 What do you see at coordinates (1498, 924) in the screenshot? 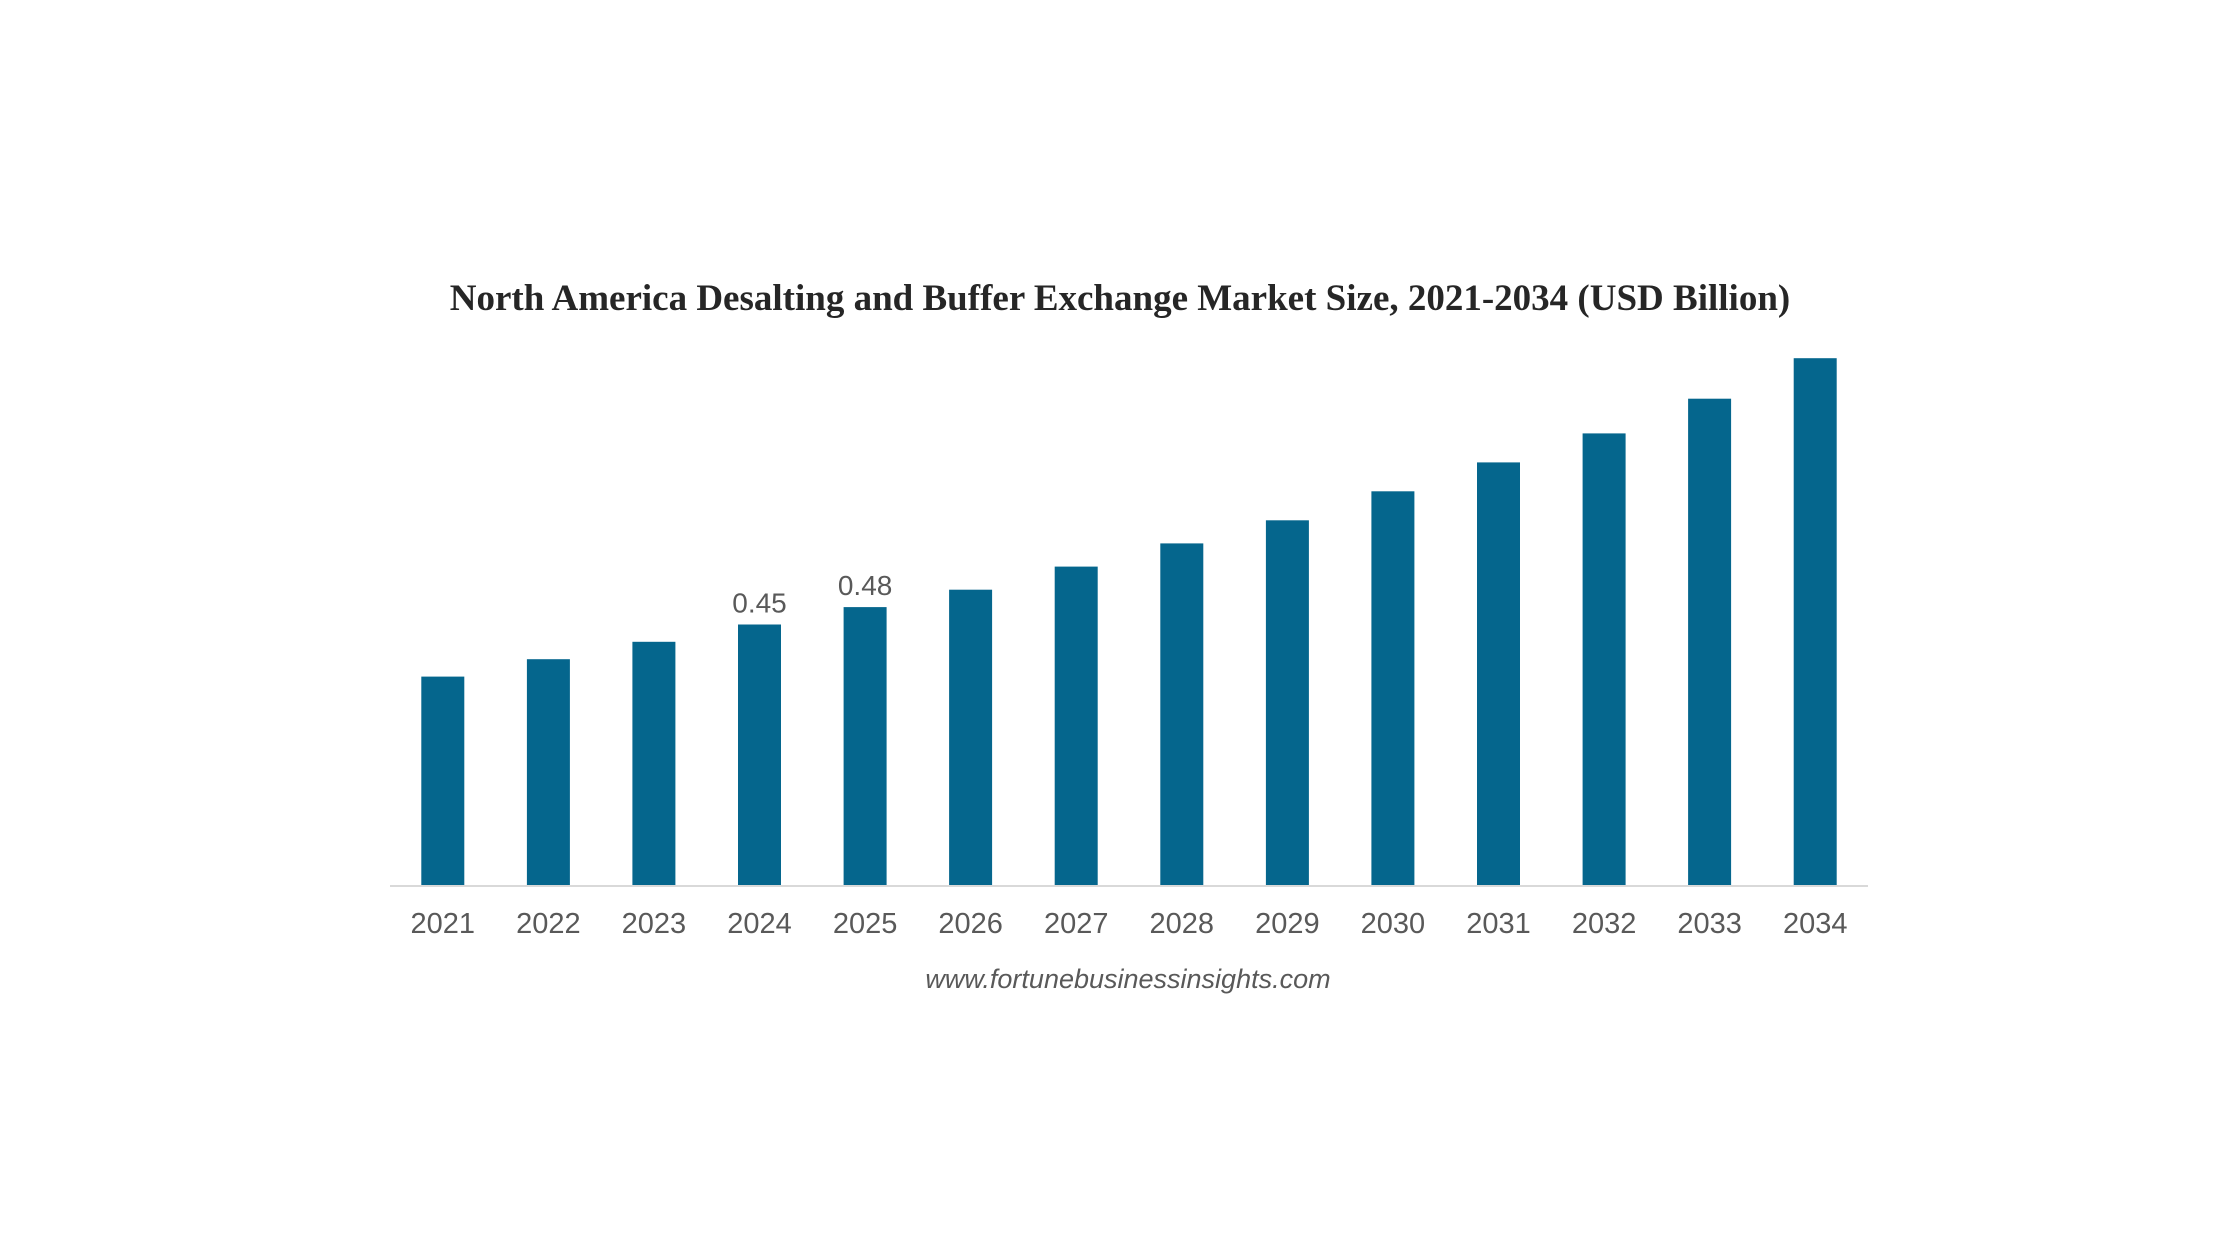
I see `x-tick-label: 2031` at bounding box center [1498, 924].